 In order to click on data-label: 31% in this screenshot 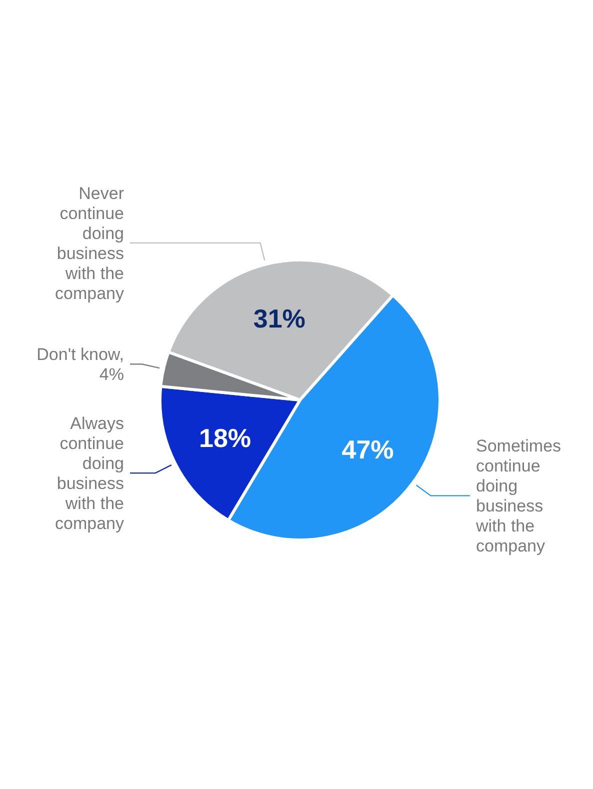, I will do `click(279, 319)`.